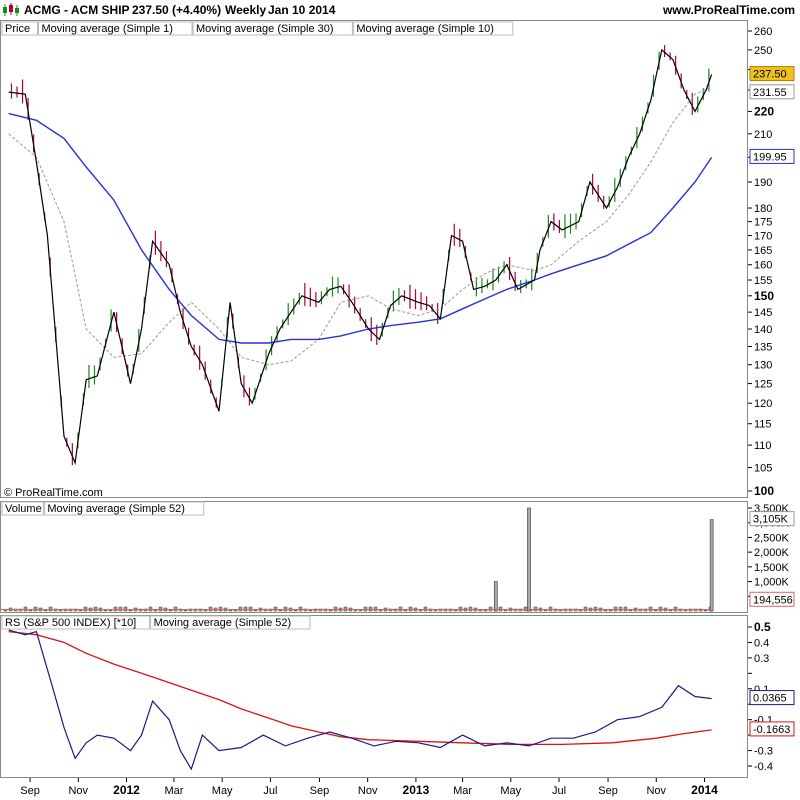  What do you see at coordinates (764, 491) in the screenshot?
I see `price-tick-label: 100` at bounding box center [764, 491].